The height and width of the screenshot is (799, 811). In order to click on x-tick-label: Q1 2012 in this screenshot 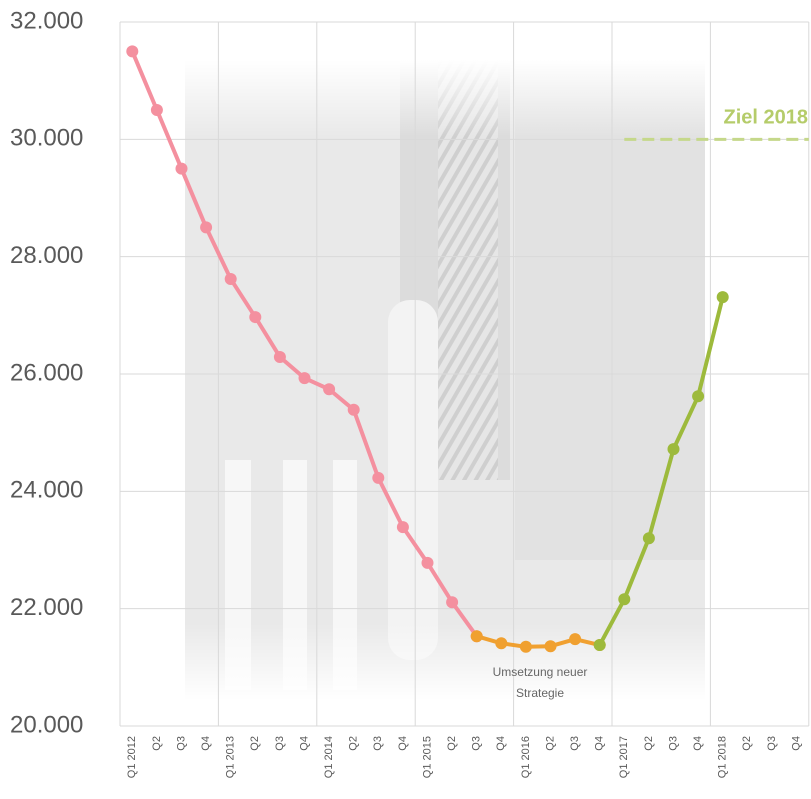, I will do `click(132, 757)`.